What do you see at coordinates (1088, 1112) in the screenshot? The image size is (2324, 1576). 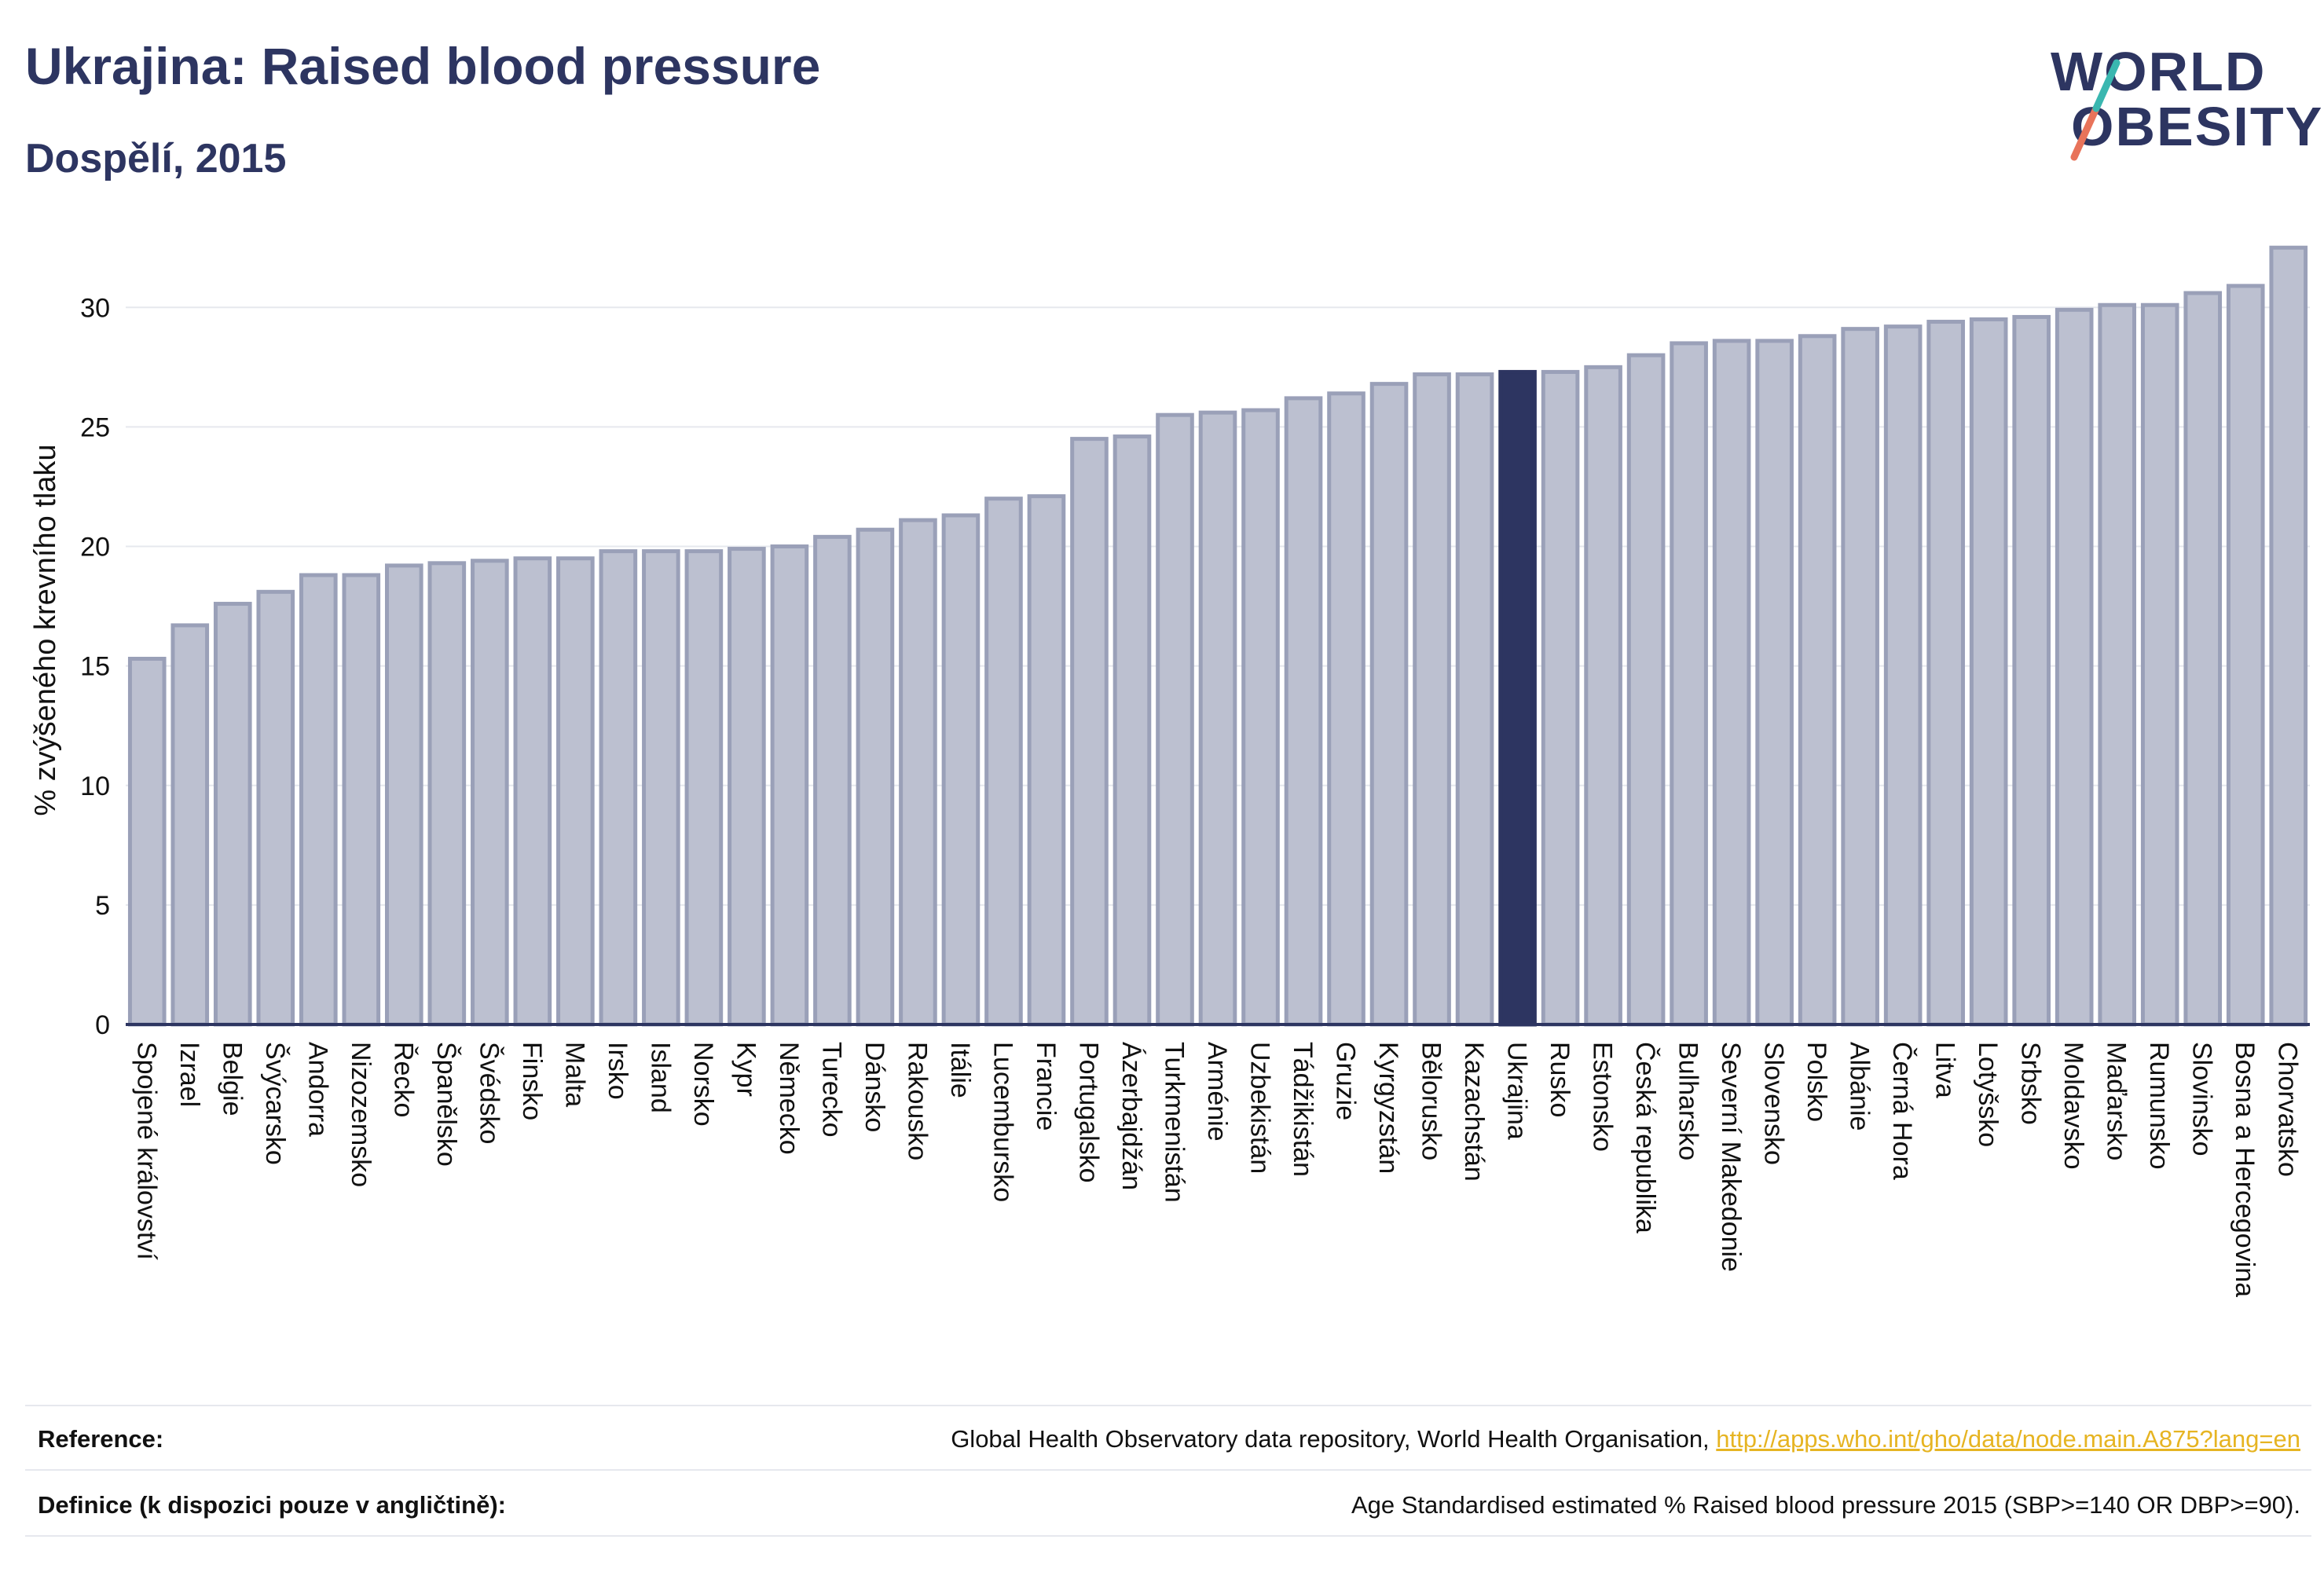 I see `x-tick-label: Portugalsko` at bounding box center [1088, 1112].